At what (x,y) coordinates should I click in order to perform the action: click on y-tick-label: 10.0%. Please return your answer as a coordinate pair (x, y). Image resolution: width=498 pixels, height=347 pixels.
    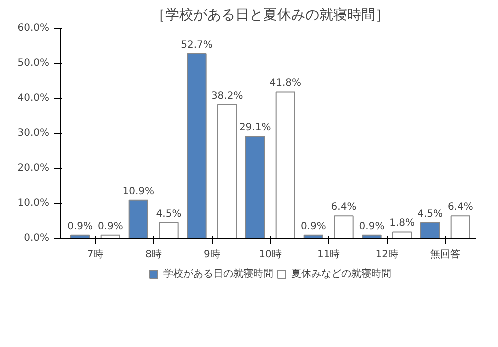
    Looking at the image, I should click on (34, 203).